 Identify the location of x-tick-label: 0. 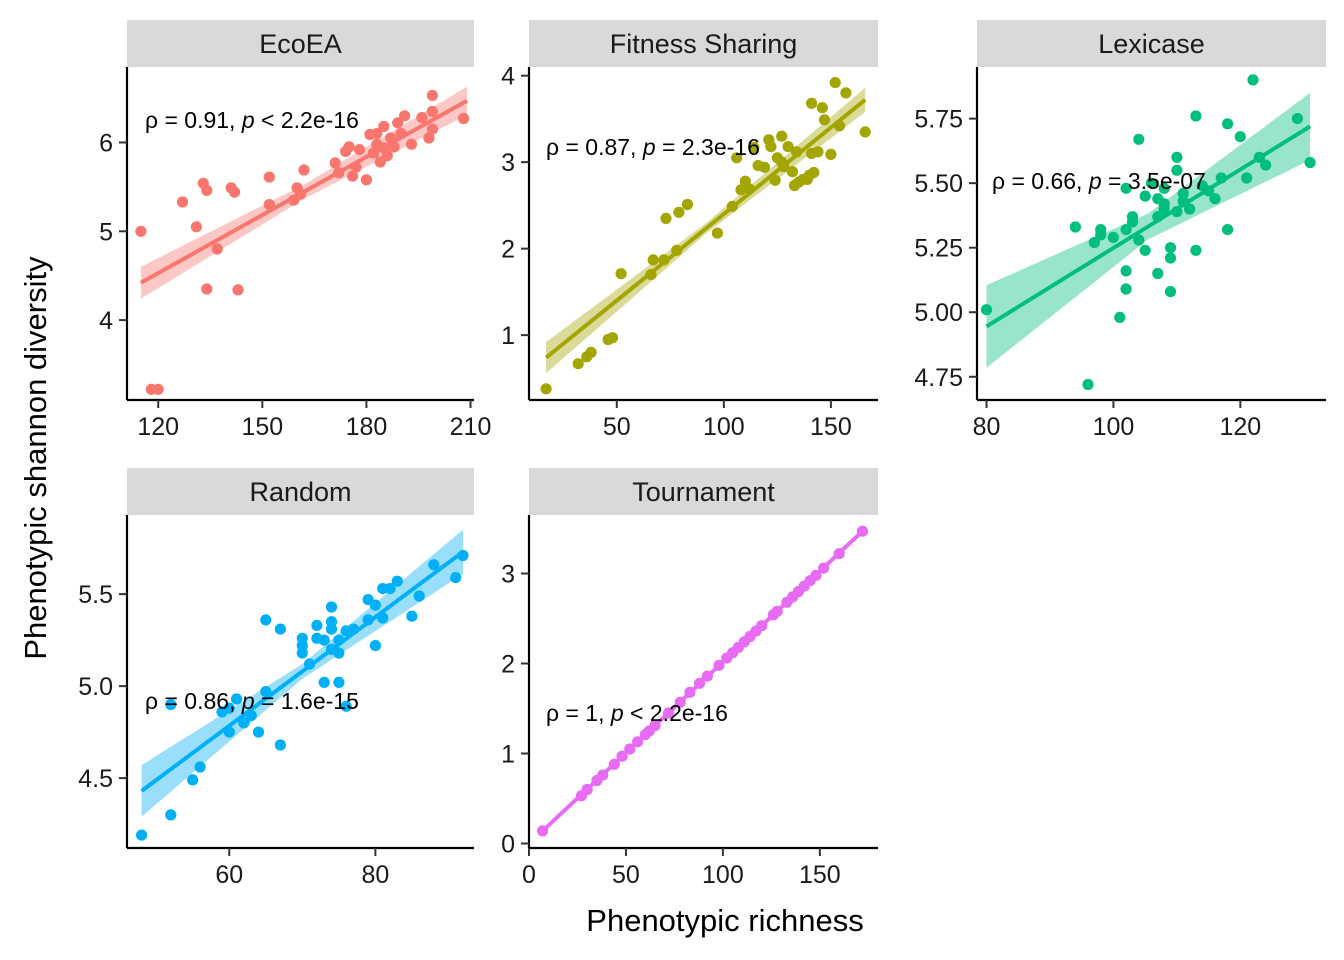
(529, 875).